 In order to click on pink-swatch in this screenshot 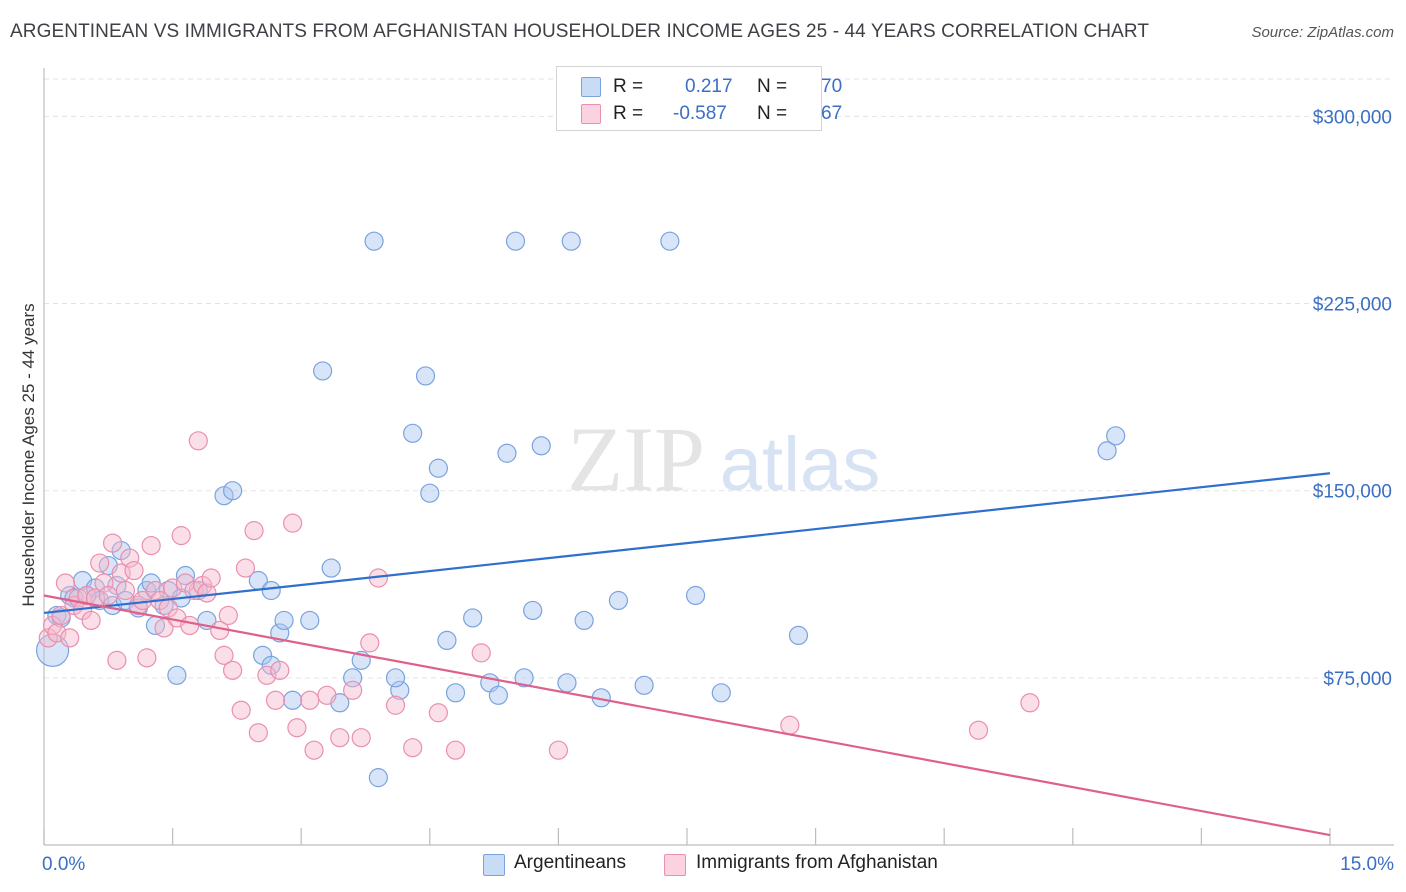, I will do `click(591, 114)`.